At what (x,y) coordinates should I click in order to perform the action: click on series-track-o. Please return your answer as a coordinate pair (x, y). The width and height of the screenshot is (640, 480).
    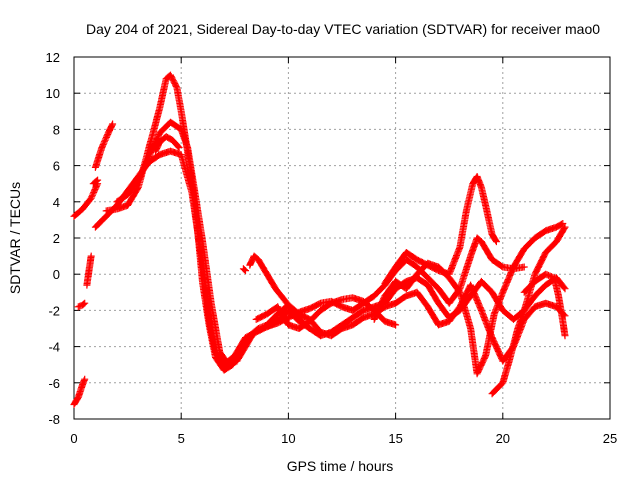
    Looking at the image, I should click on (468, 299).